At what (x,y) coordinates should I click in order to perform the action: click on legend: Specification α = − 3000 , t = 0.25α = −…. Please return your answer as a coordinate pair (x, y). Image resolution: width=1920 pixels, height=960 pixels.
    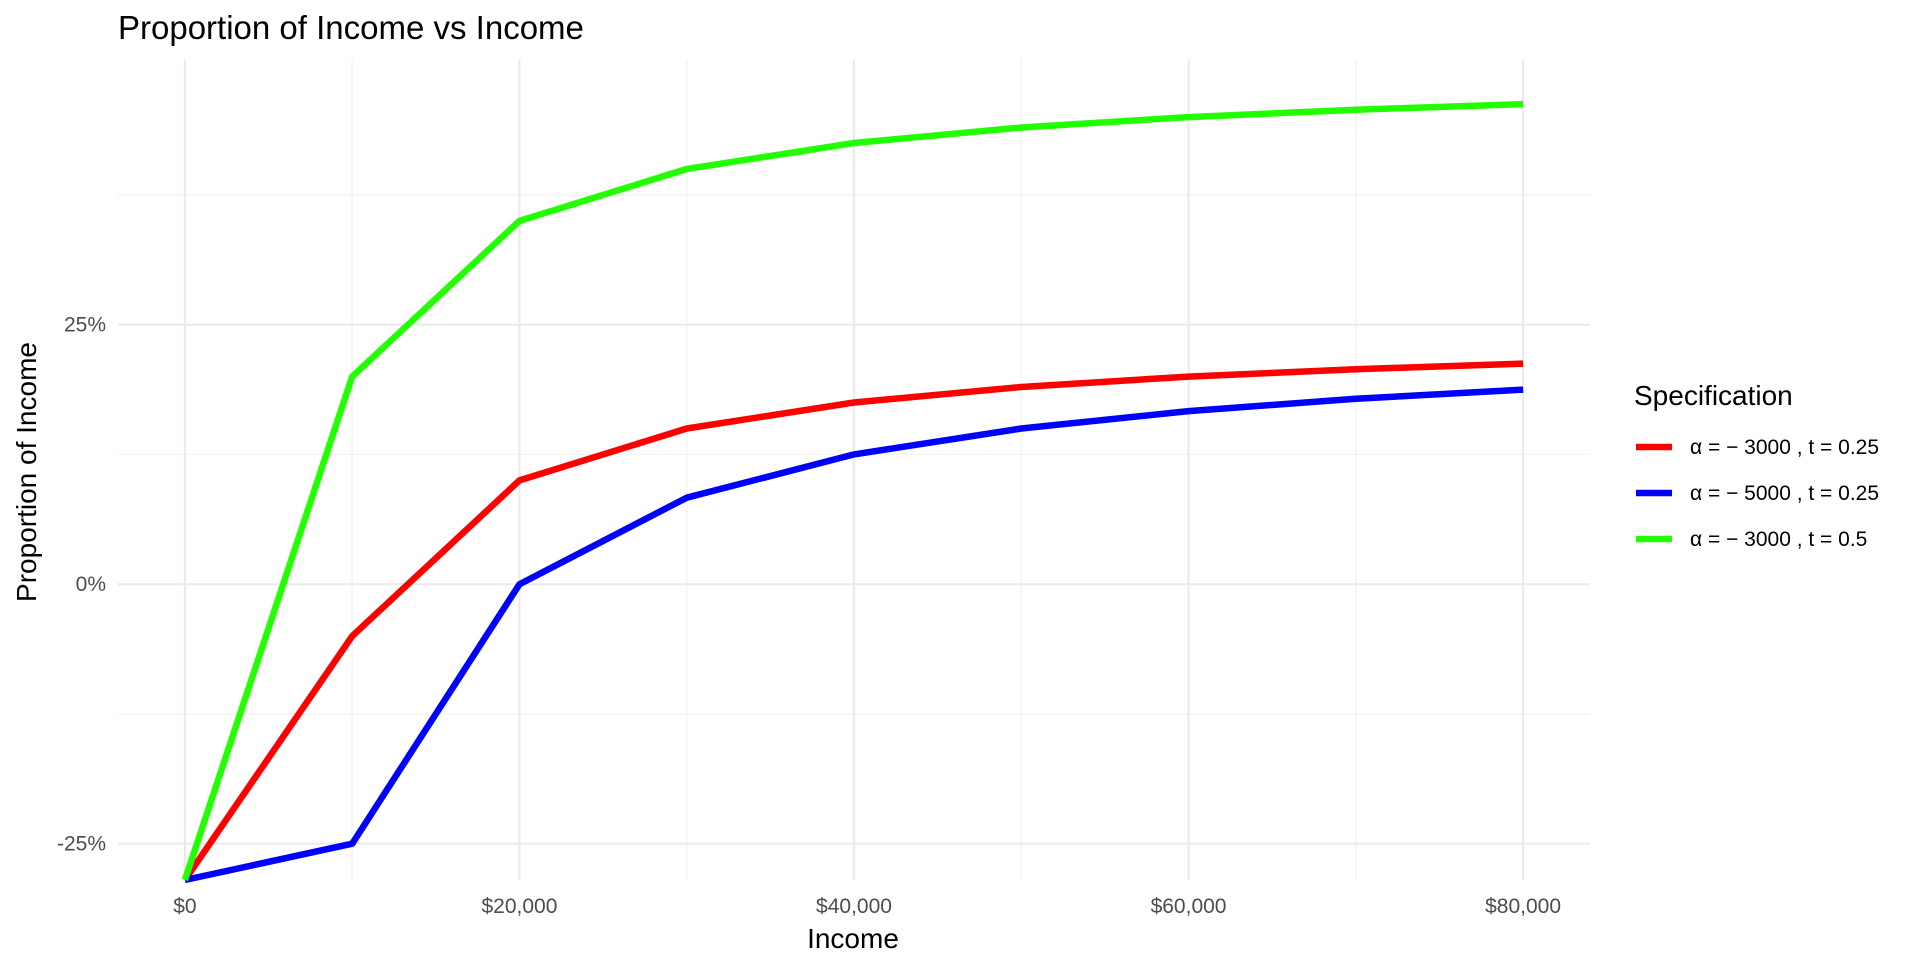
    Looking at the image, I should click on (1756, 465).